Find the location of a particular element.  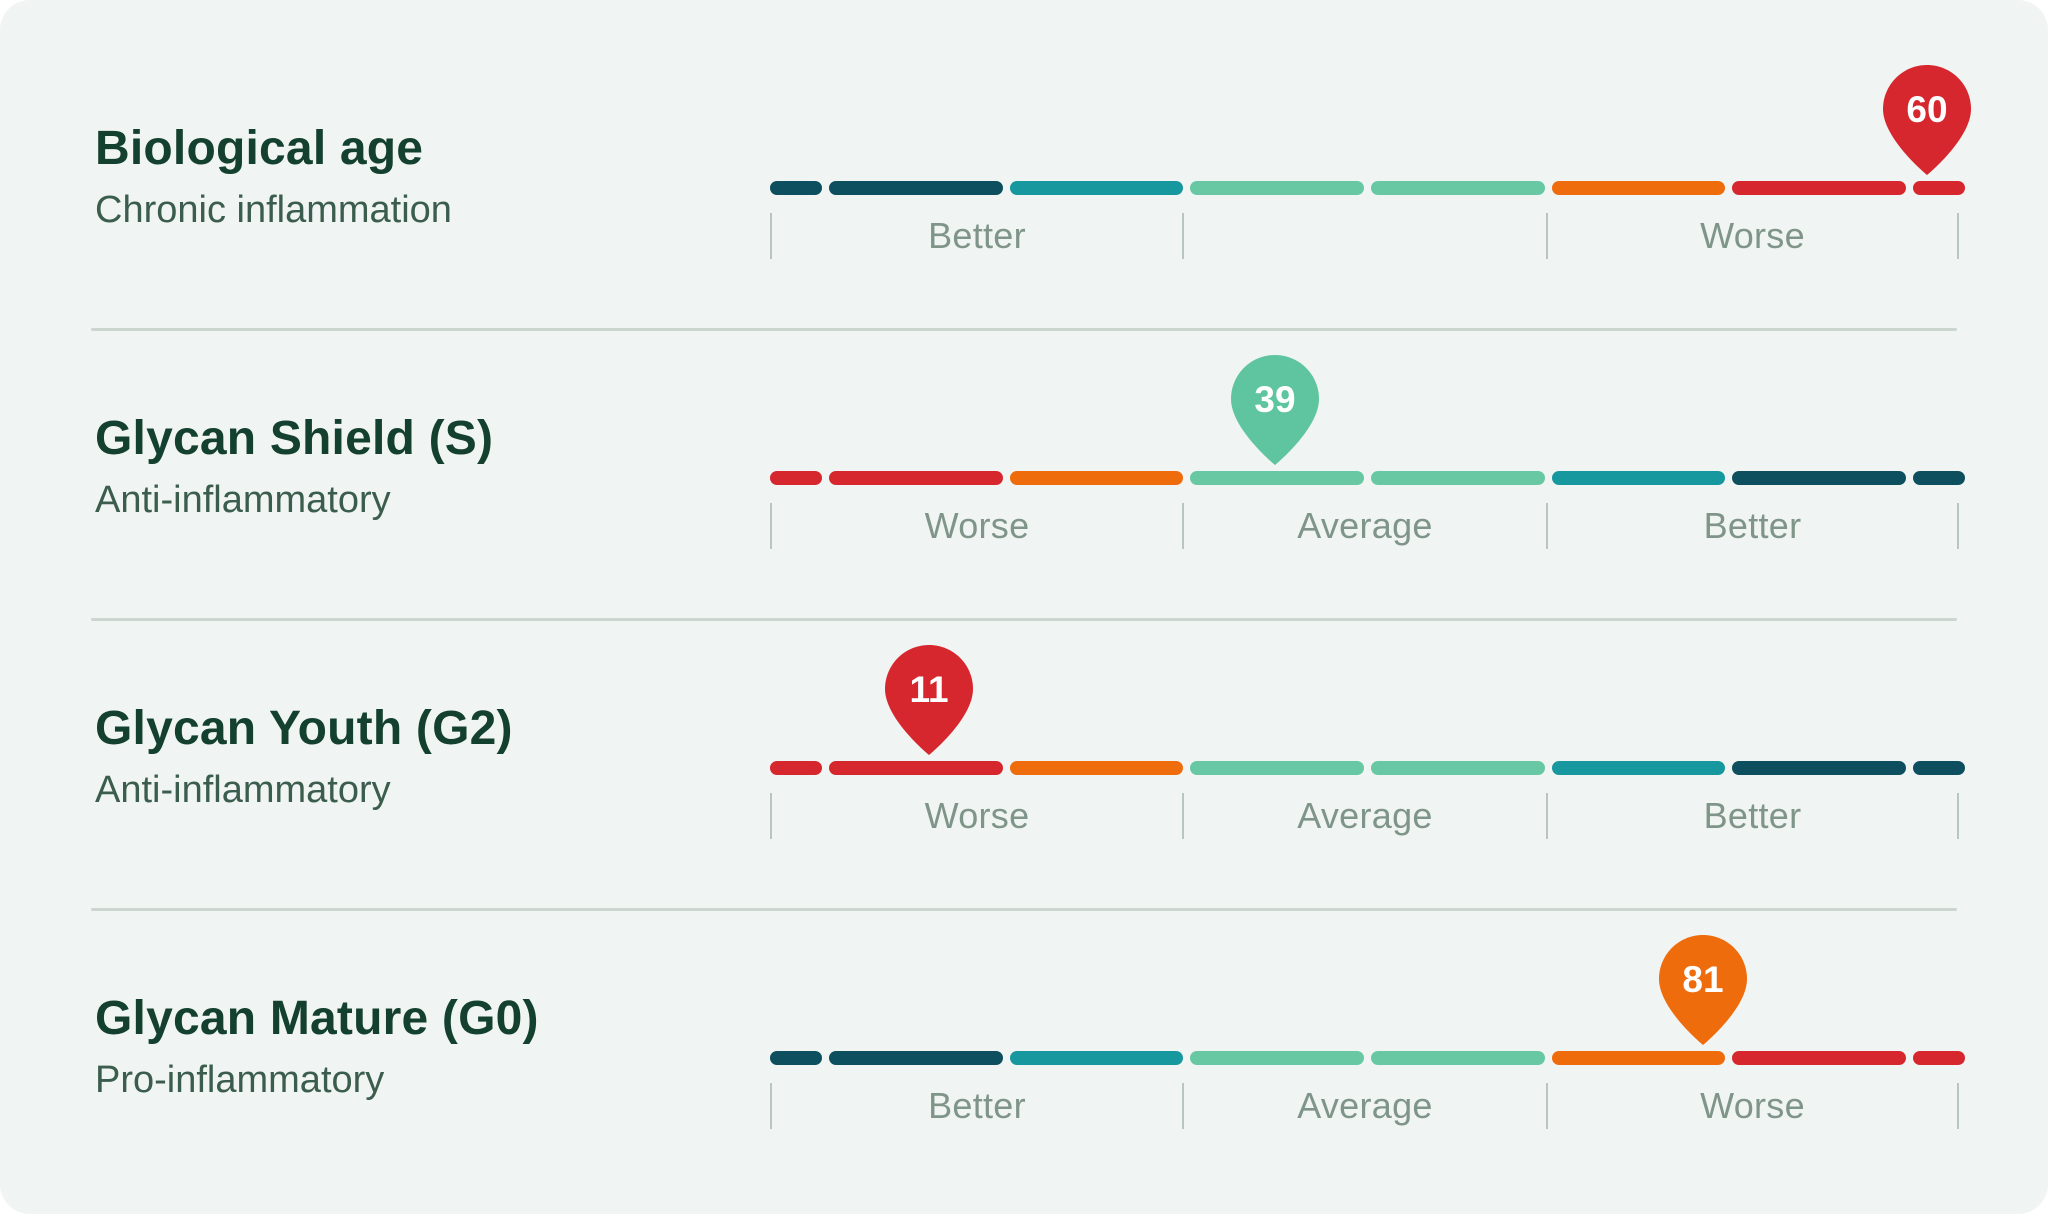

gauge-scale: 11 Worse Average Better is located at coordinates (1368, 764).